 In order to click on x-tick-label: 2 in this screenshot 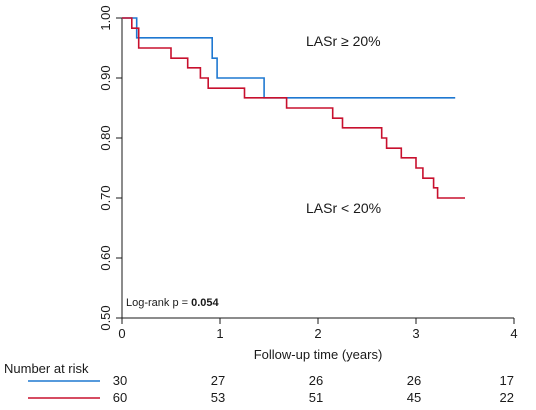, I will do `click(317, 333)`.